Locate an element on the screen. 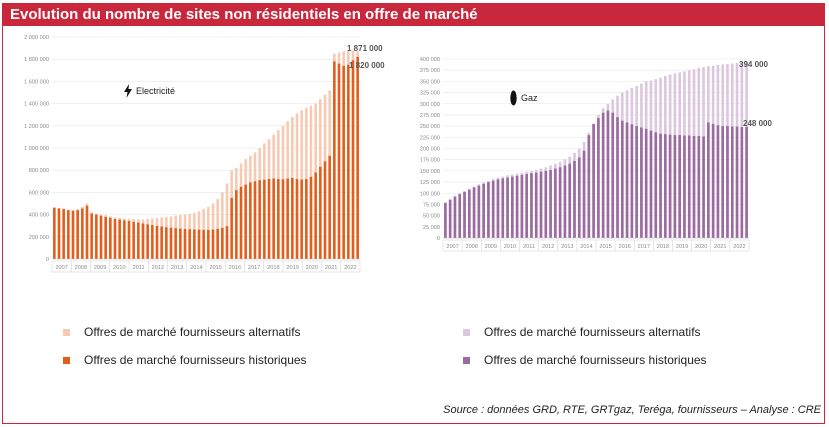  gas-flame-icon is located at coordinates (513, 98).